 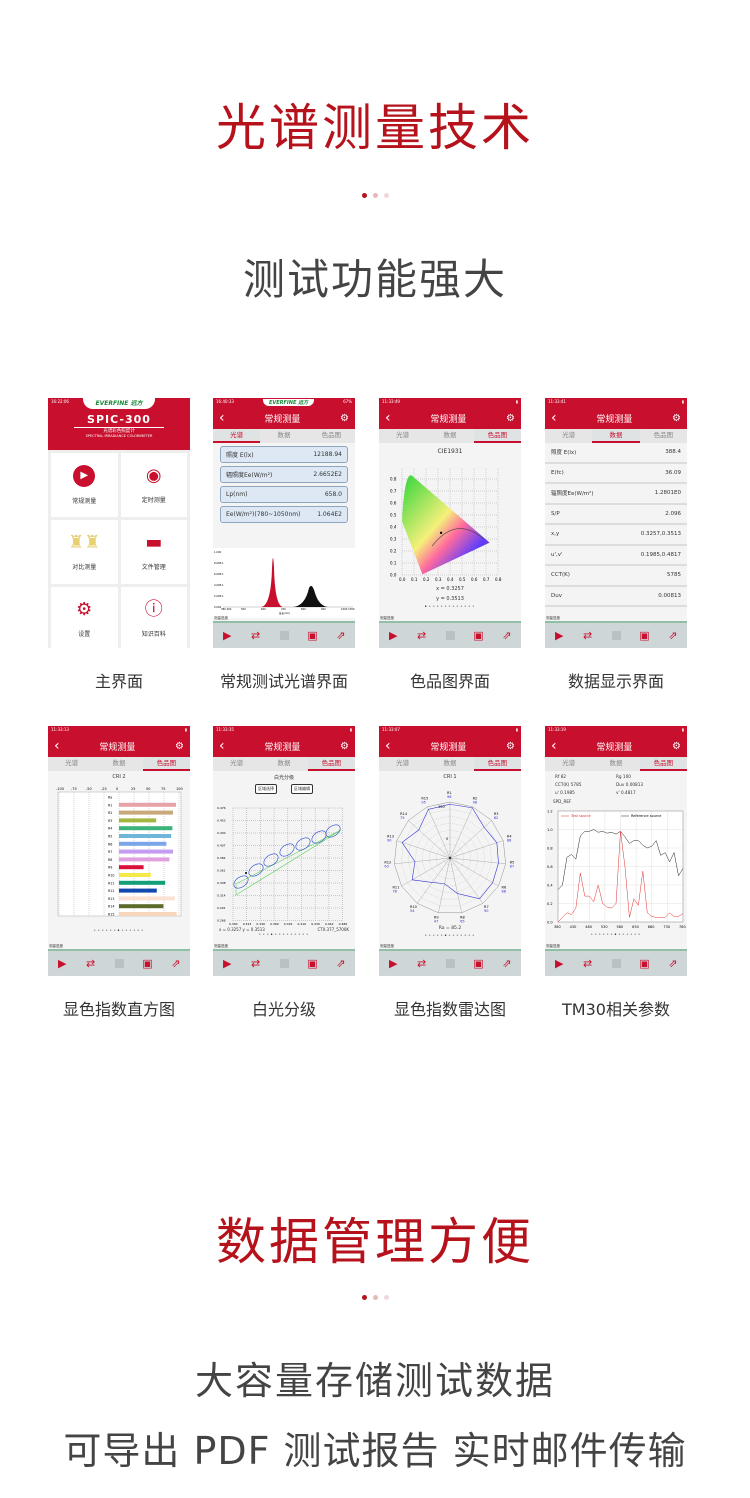 What do you see at coordinates (302, 789) in the screenshot?
I see `region-edit-button: 区域编辑` at bounding box center [302, 789].